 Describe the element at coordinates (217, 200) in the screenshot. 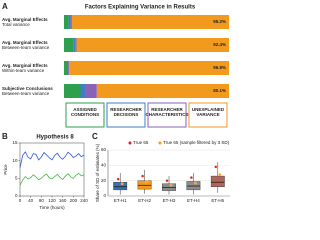

I see `x-tick-label: ET-H5` at that location.